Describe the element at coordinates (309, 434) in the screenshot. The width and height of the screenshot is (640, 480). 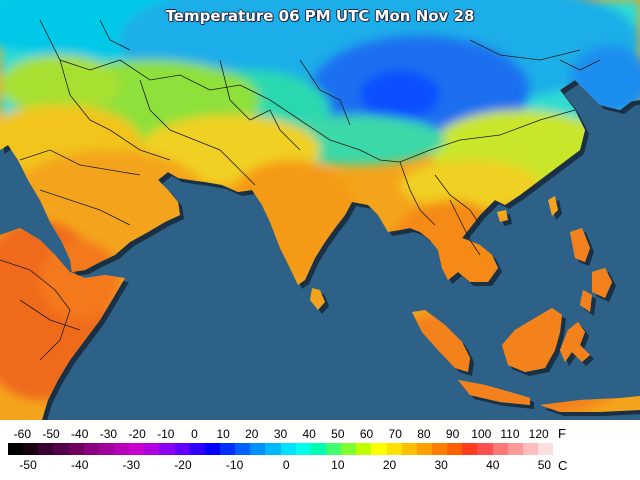
I see `fahrenheit-tick-label: 40` at that location.